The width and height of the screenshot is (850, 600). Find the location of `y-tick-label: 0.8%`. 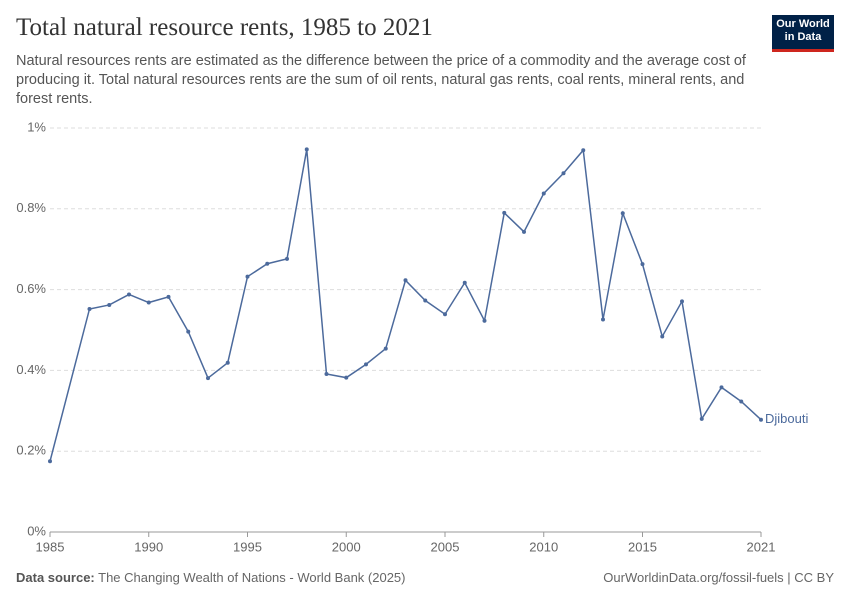

y-tick-label: 0.8% is located at coordinates (31, 207).